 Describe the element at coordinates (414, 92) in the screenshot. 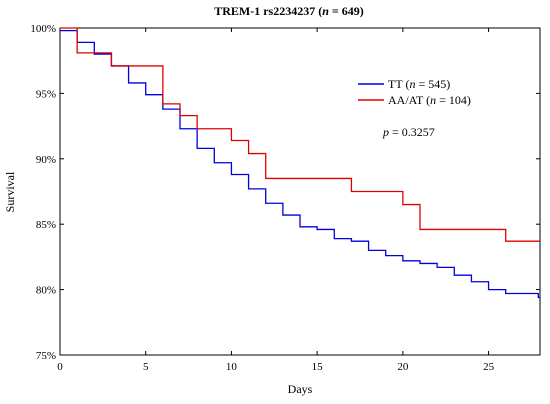

I see `legend: TT (n = 545) AA/AT (n = 104)` at that location.